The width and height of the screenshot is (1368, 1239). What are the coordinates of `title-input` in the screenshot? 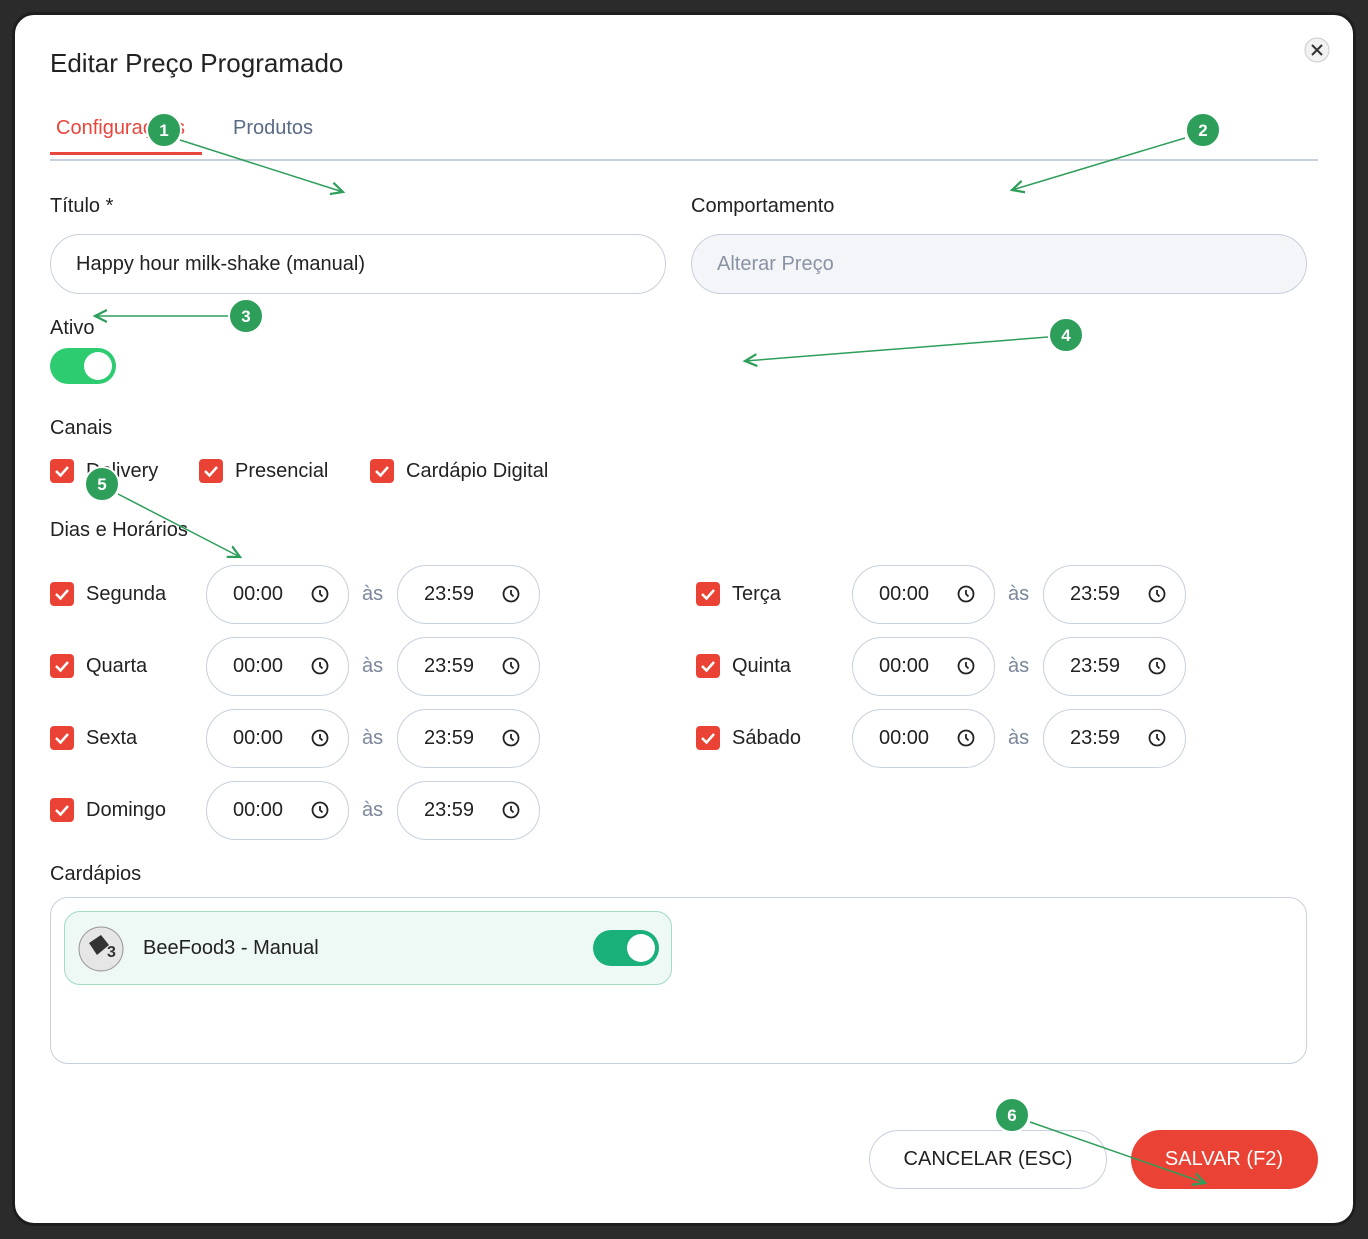 It's located at (358, 264).